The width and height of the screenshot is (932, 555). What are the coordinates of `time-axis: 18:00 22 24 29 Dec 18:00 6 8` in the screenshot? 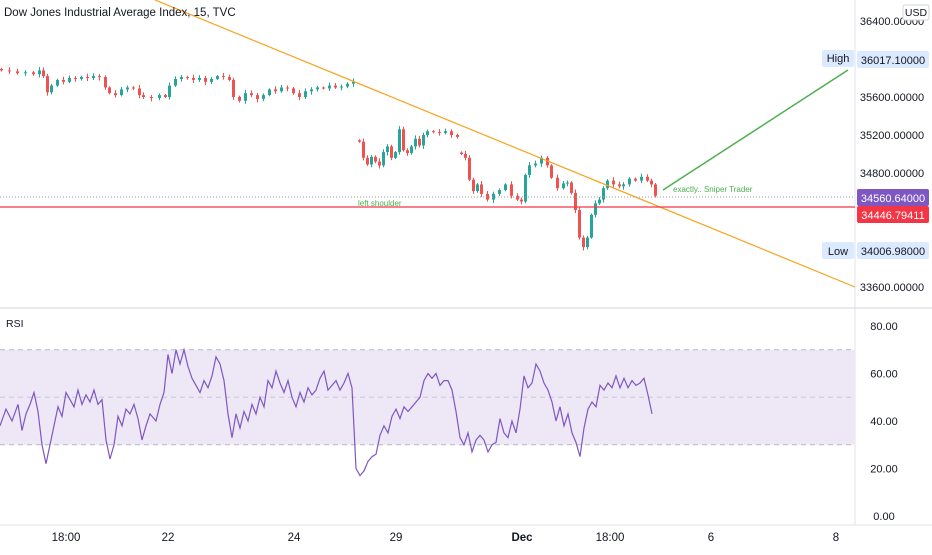 It's located at (446, 538).